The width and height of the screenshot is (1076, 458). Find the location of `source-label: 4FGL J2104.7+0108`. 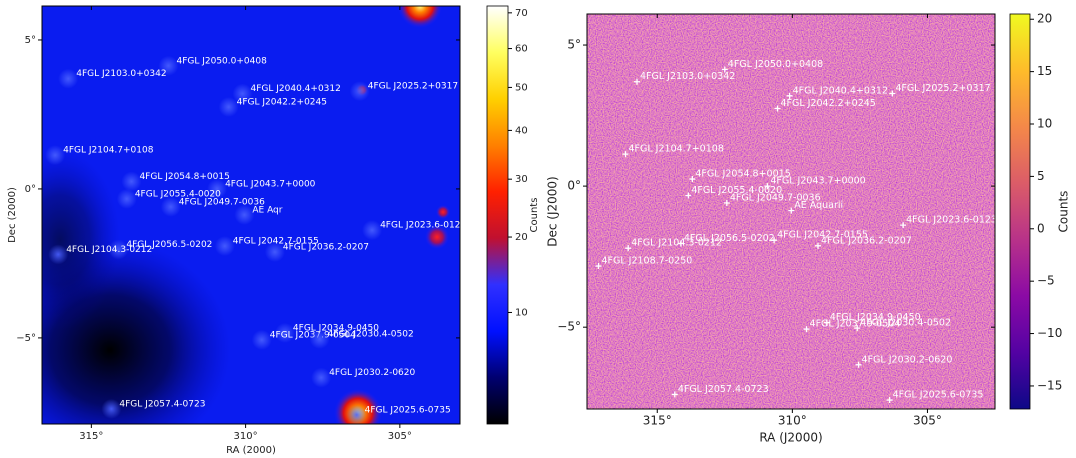

source-label: 4FGL J2104.7+0108 is located at coordinates (108, 151).